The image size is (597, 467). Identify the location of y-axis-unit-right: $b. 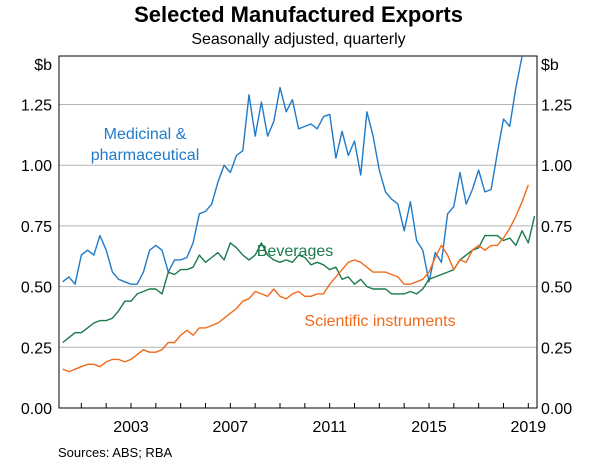
(550, 65).